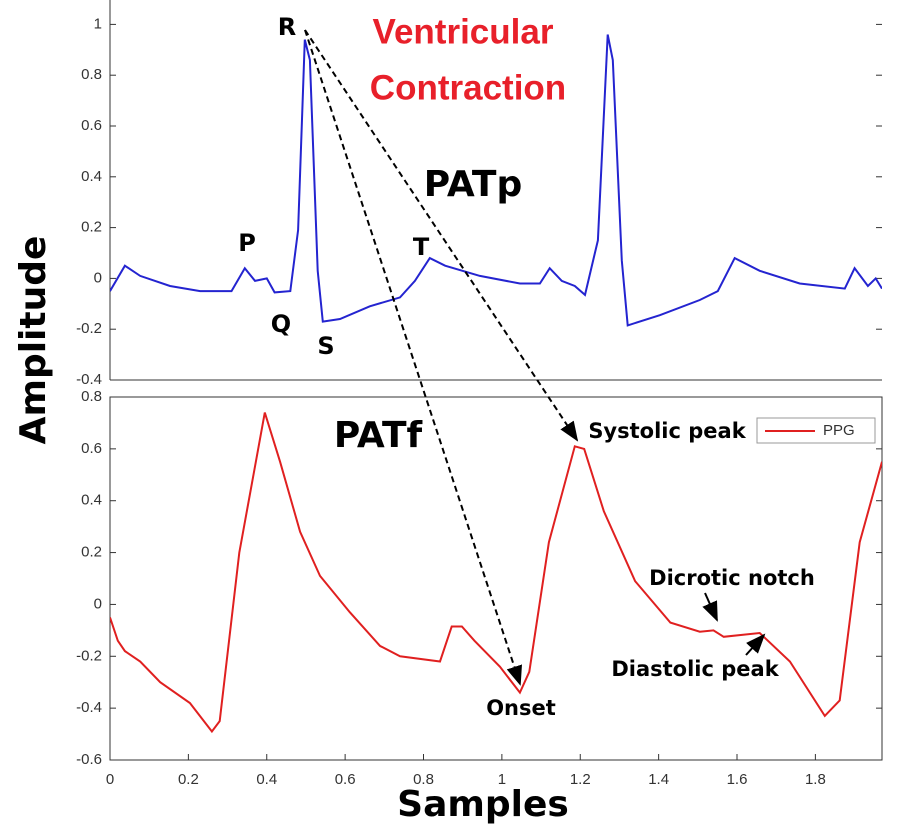 The height and width of the screenshot is (829, 905). I want to click on annotation: S, so click(325, 346).